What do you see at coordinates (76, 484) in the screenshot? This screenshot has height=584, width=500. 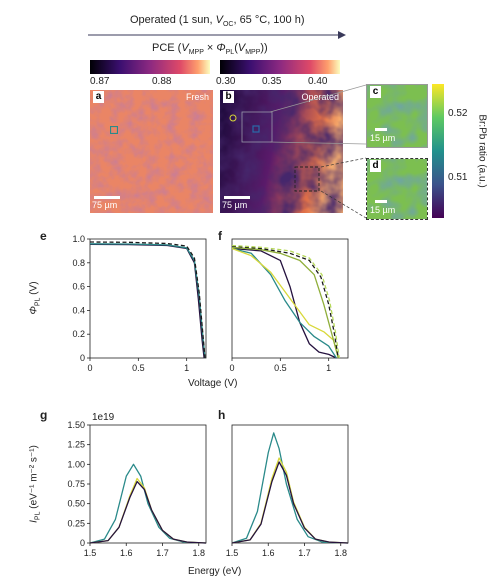 I see `chart-g-ytick-label: 0.75` at bounding box center [76, 484].